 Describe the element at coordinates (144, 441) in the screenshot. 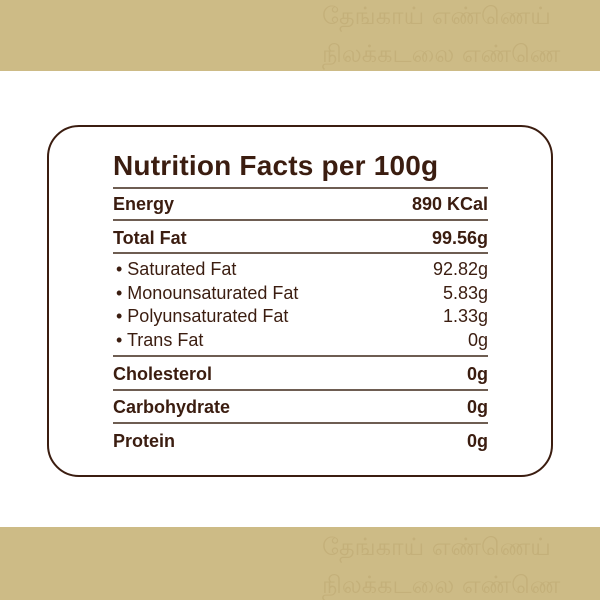

I see `protein-label: Protein` at that location.